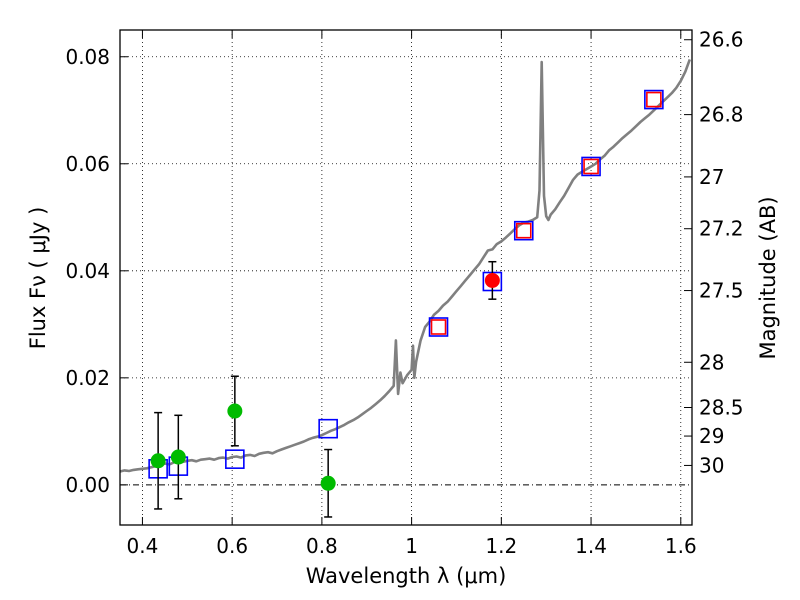 This screenshot has width=800, height=600. I want to click on y-tick-label: 0.02, so click(87, 378).